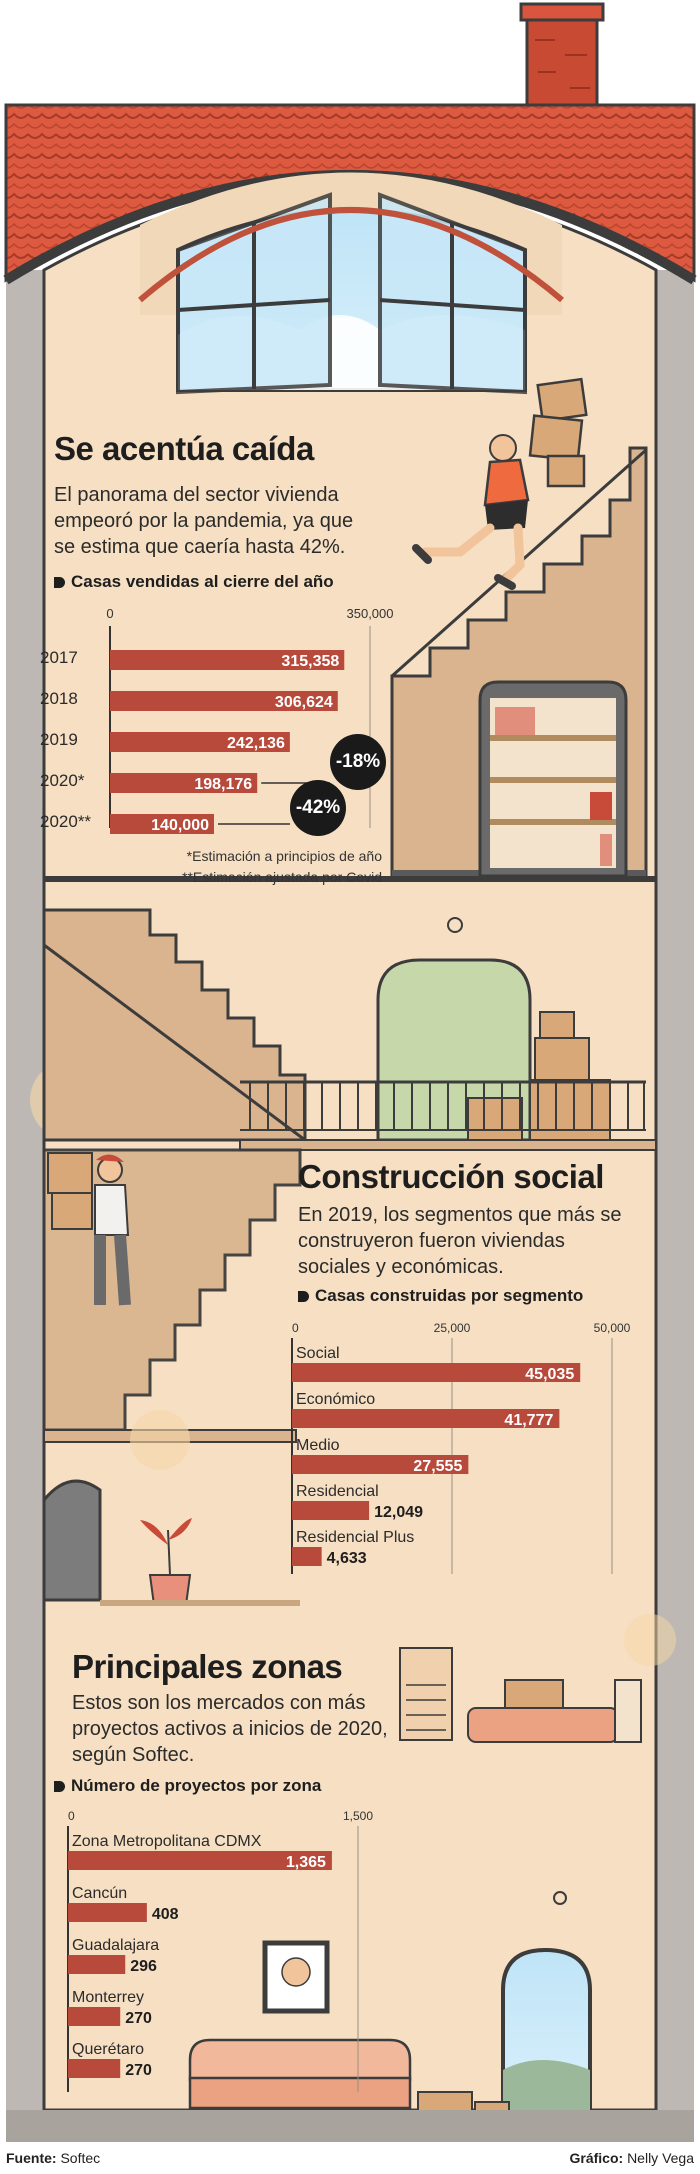 This screenshot has width=700, height=2174. Describe the element at coordinates (358, 762) in the screenshot. I see `badge-minus-18: -18%` at that location.